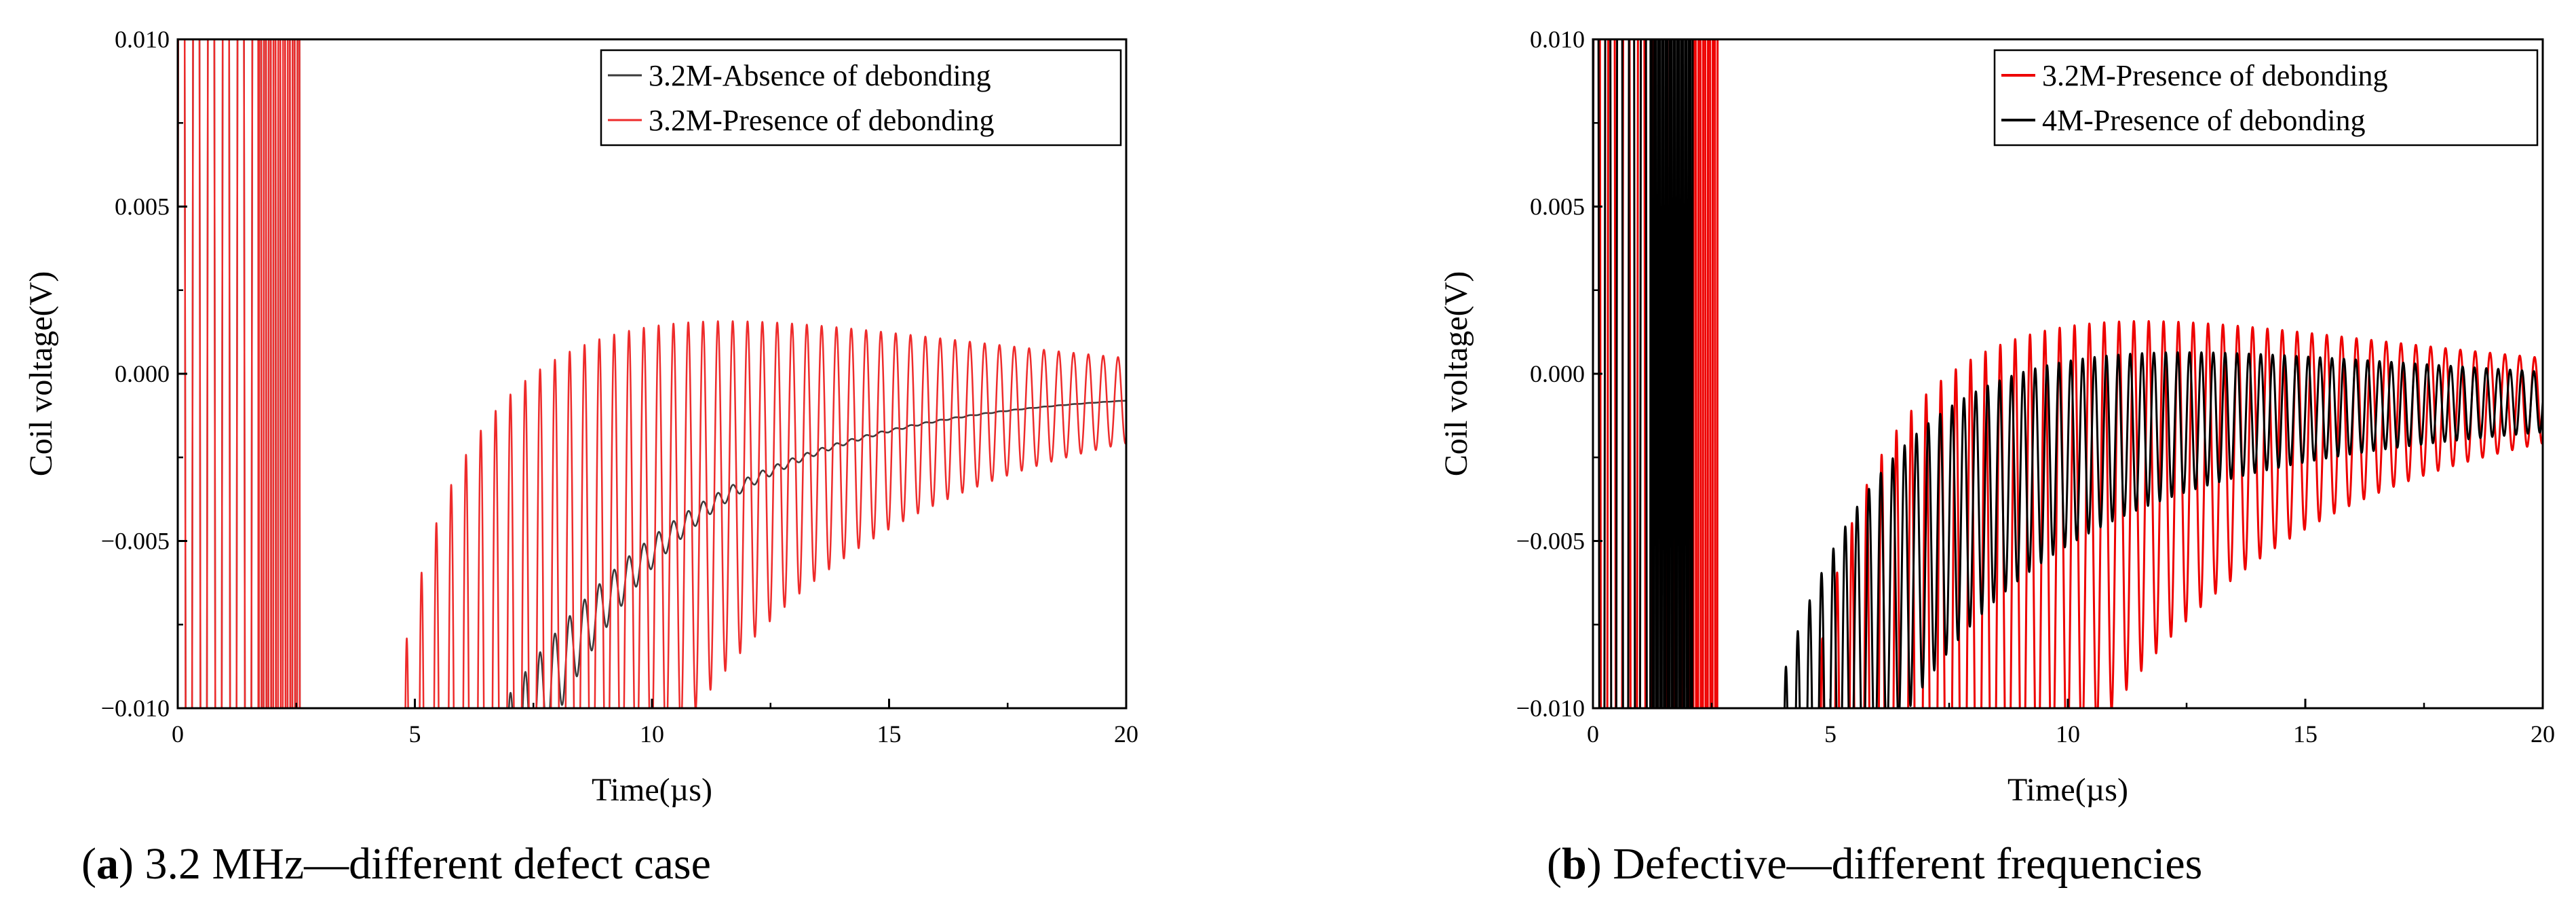  What do you see at coordinates (652, 790) in the screenshot?
I see `x-axis-title-a: Time(µs)` at bounding box center [652, 790].